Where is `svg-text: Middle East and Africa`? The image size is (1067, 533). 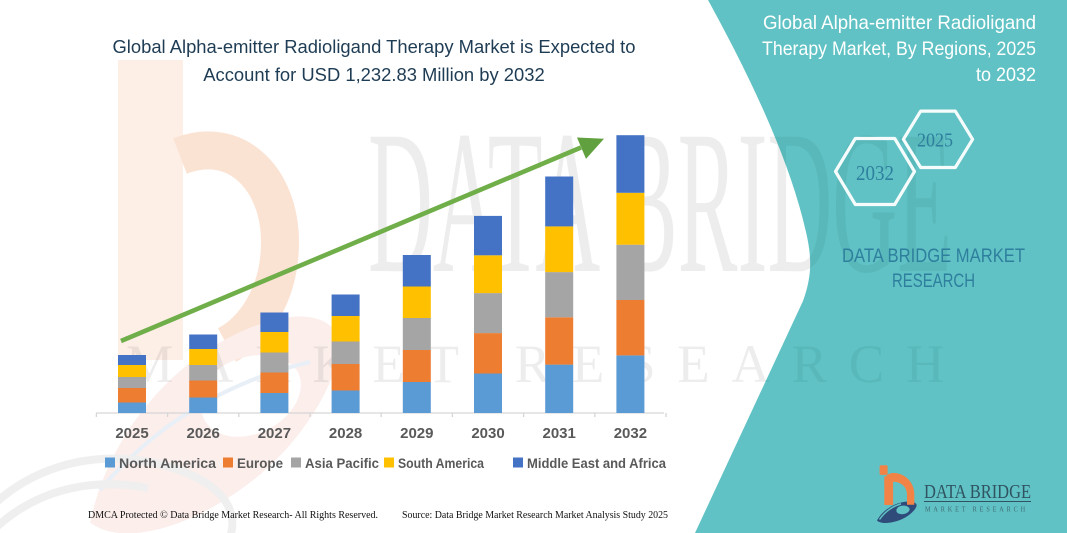 svg-text: Middle East and Africa is located at coordinates (596, 463).